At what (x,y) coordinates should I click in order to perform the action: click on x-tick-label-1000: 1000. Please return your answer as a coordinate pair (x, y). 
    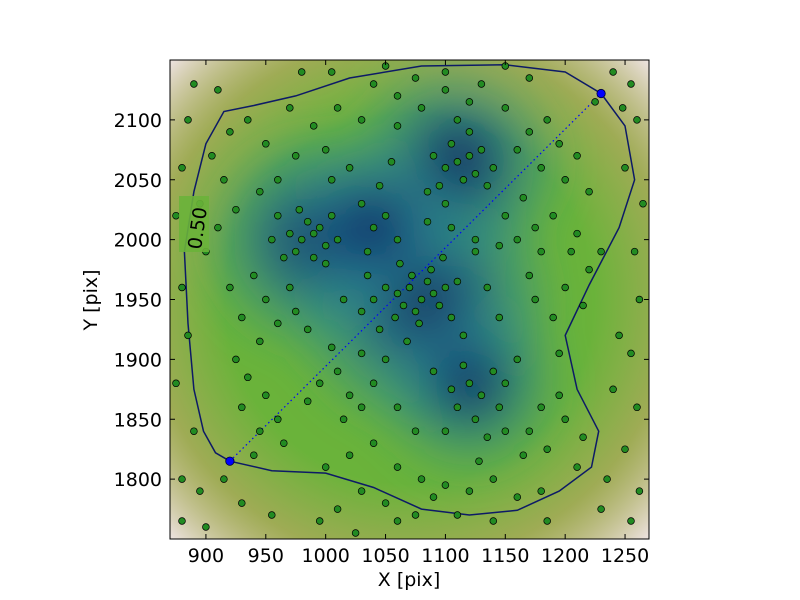
    Looking at the image, I should click on (325, 556).